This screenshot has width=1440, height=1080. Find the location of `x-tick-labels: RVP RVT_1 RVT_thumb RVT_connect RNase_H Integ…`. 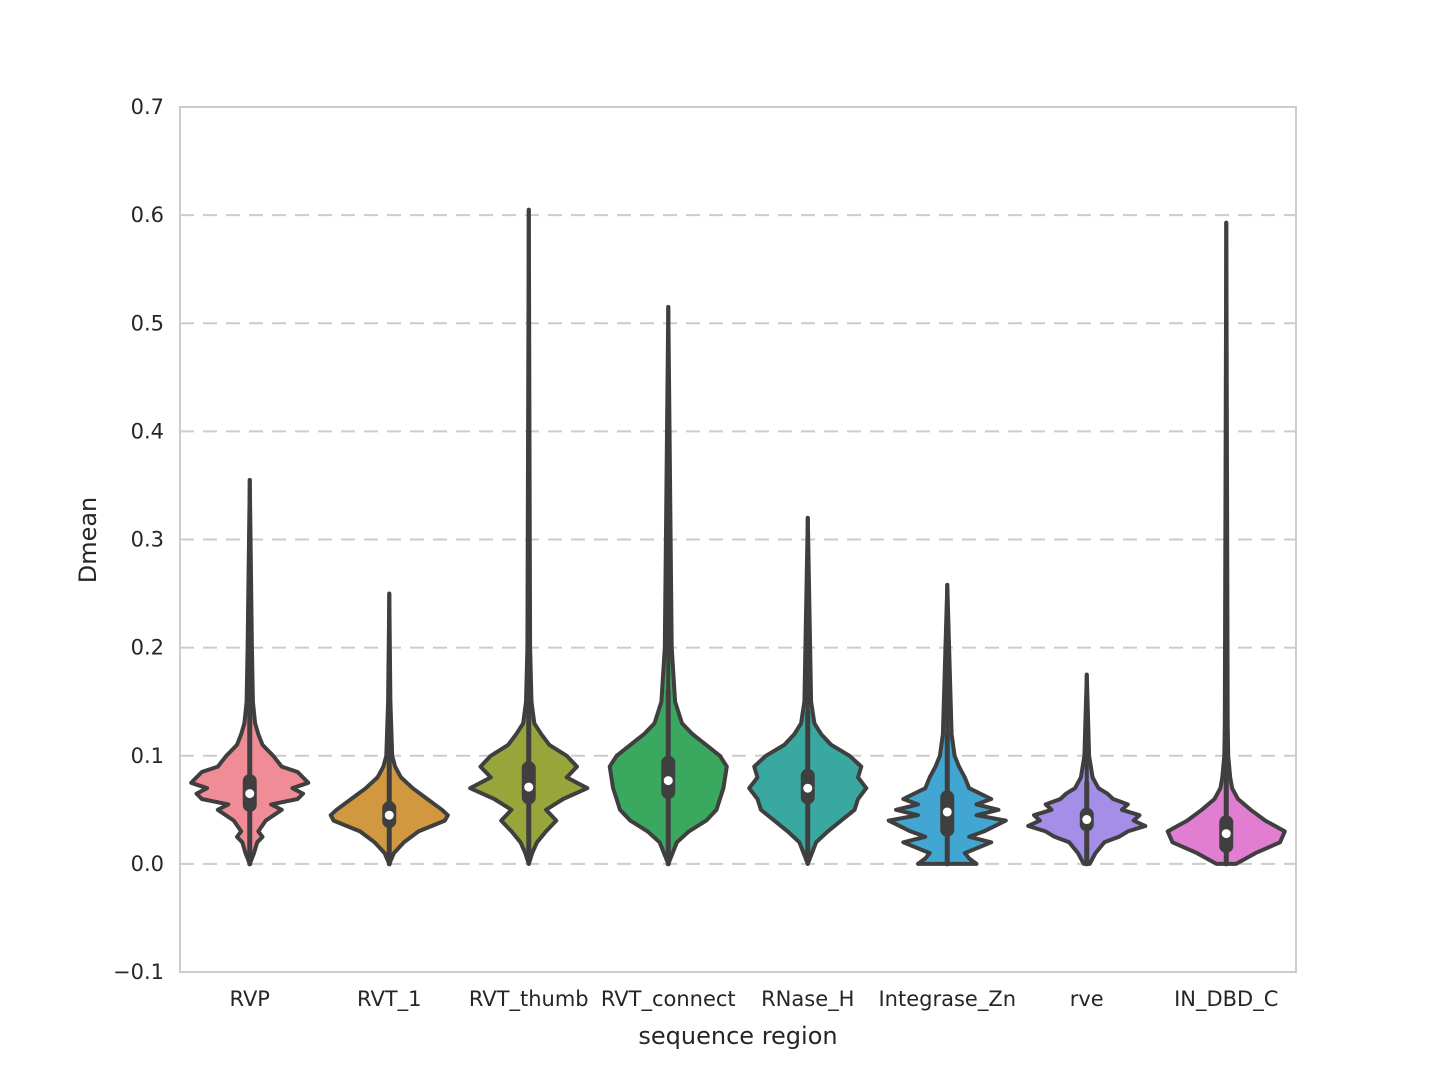

x-tick-labels: RVP RVT_1 RVT_thumb RVT_connect RNase_H Integ… is located at coordinates (754, 999).